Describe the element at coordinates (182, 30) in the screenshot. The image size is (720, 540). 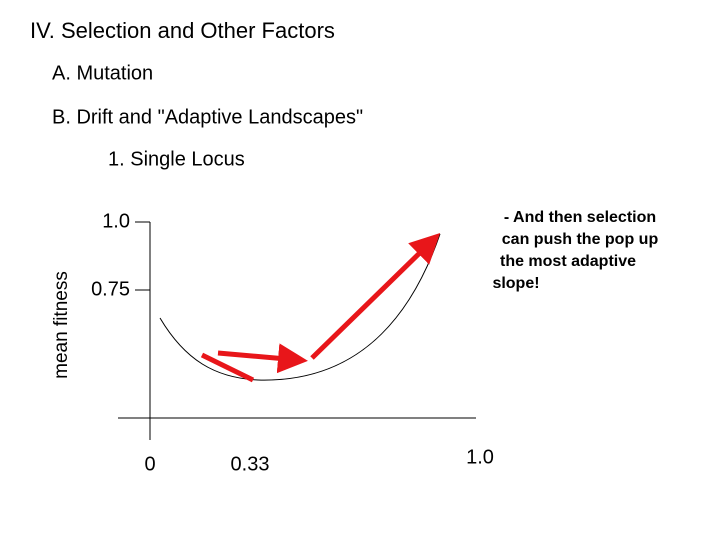
I see `slide-title: IV. Selection and Other Factors` at that location.